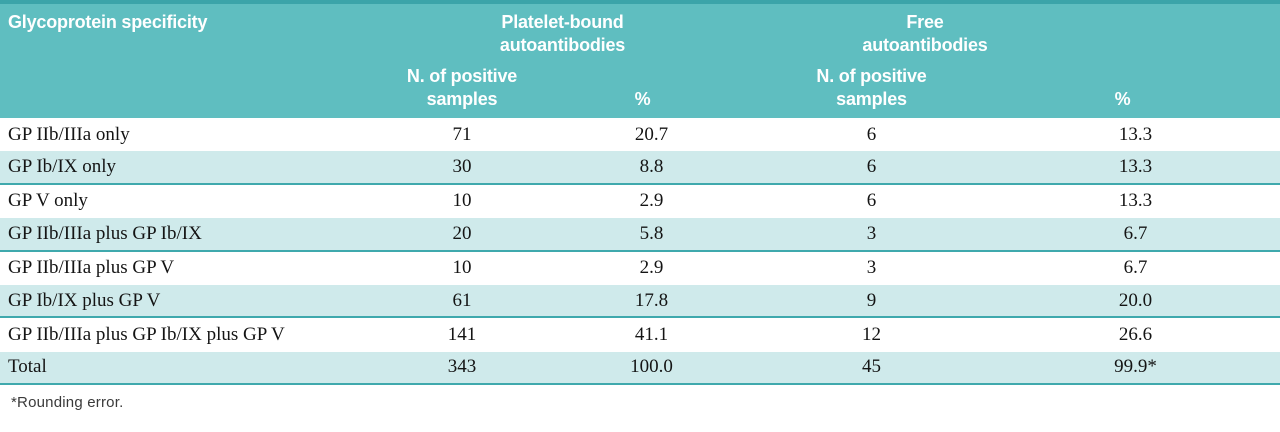  Describe the element at coordinates (1135, 335) in the screenshot. I see `cell-pct-free: 26.6` at that location.